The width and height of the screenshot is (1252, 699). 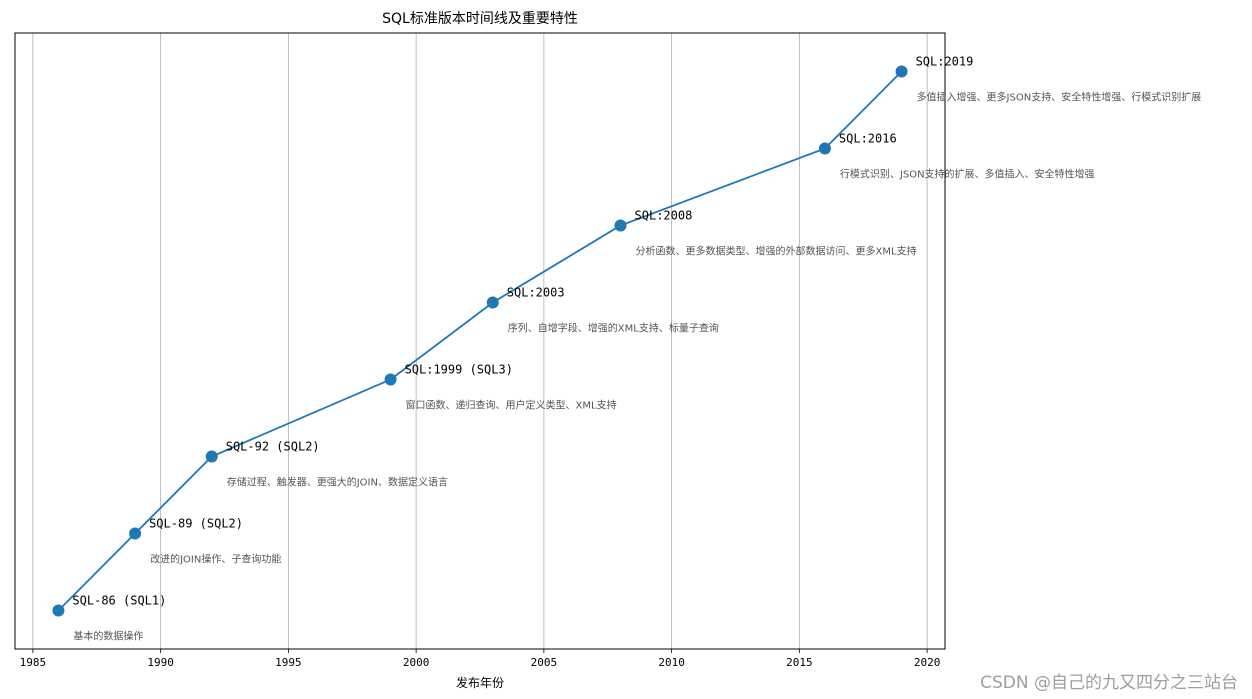 What do you see at coordinates (927, 662) in the screenshot?
I see `x-tick-label: 2020` at bounding box center [927, 662].